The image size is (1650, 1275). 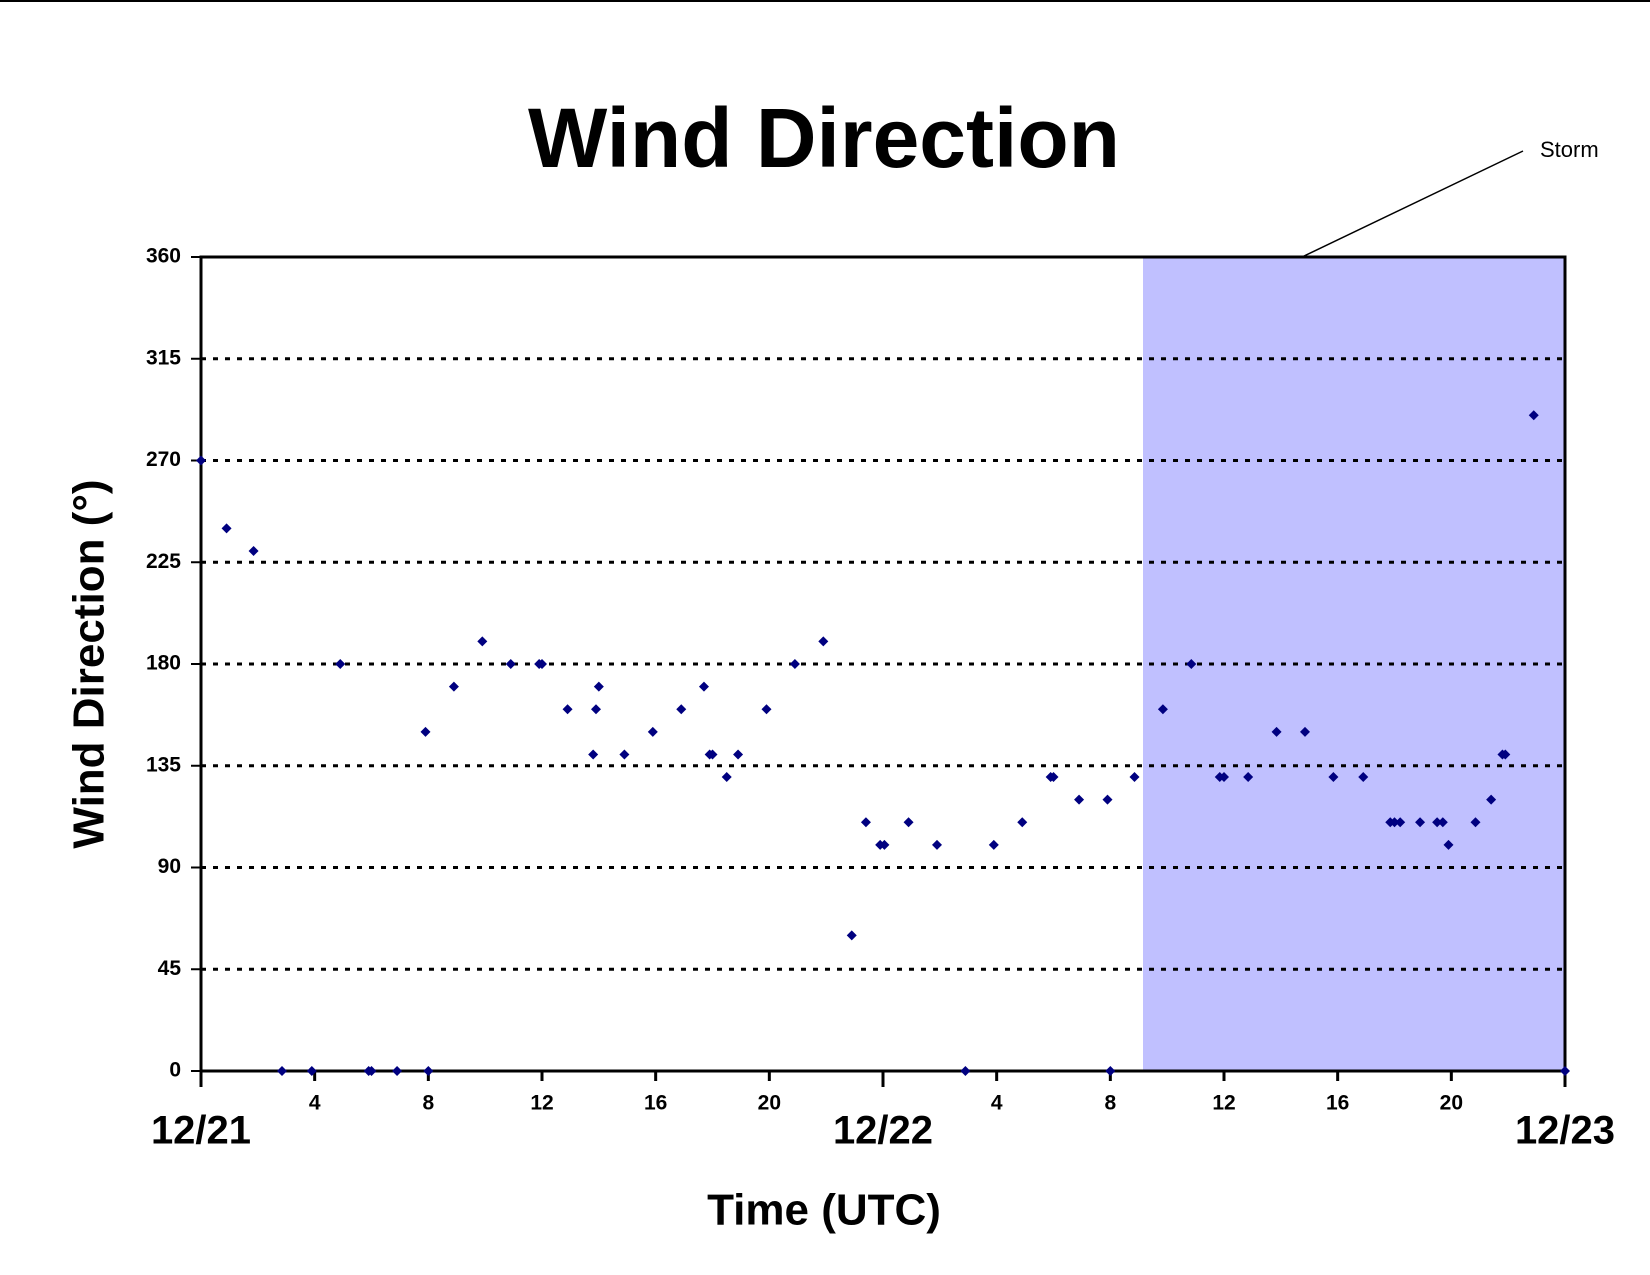 I want to click on y-tick-label: 0, so click(x=175, y=1070).